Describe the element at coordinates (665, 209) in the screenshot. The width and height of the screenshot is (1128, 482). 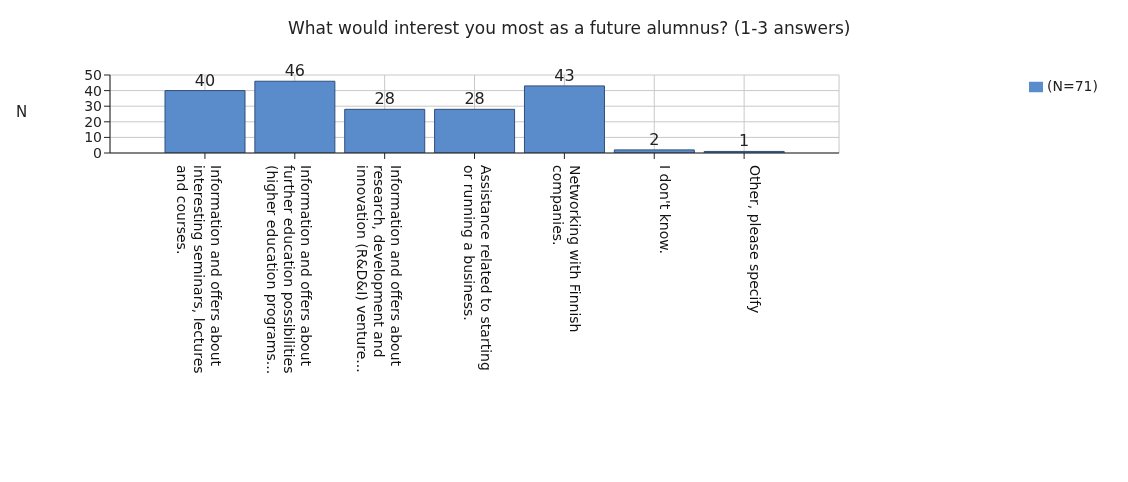
I see `x-tick-label: I don't know.` at that location.